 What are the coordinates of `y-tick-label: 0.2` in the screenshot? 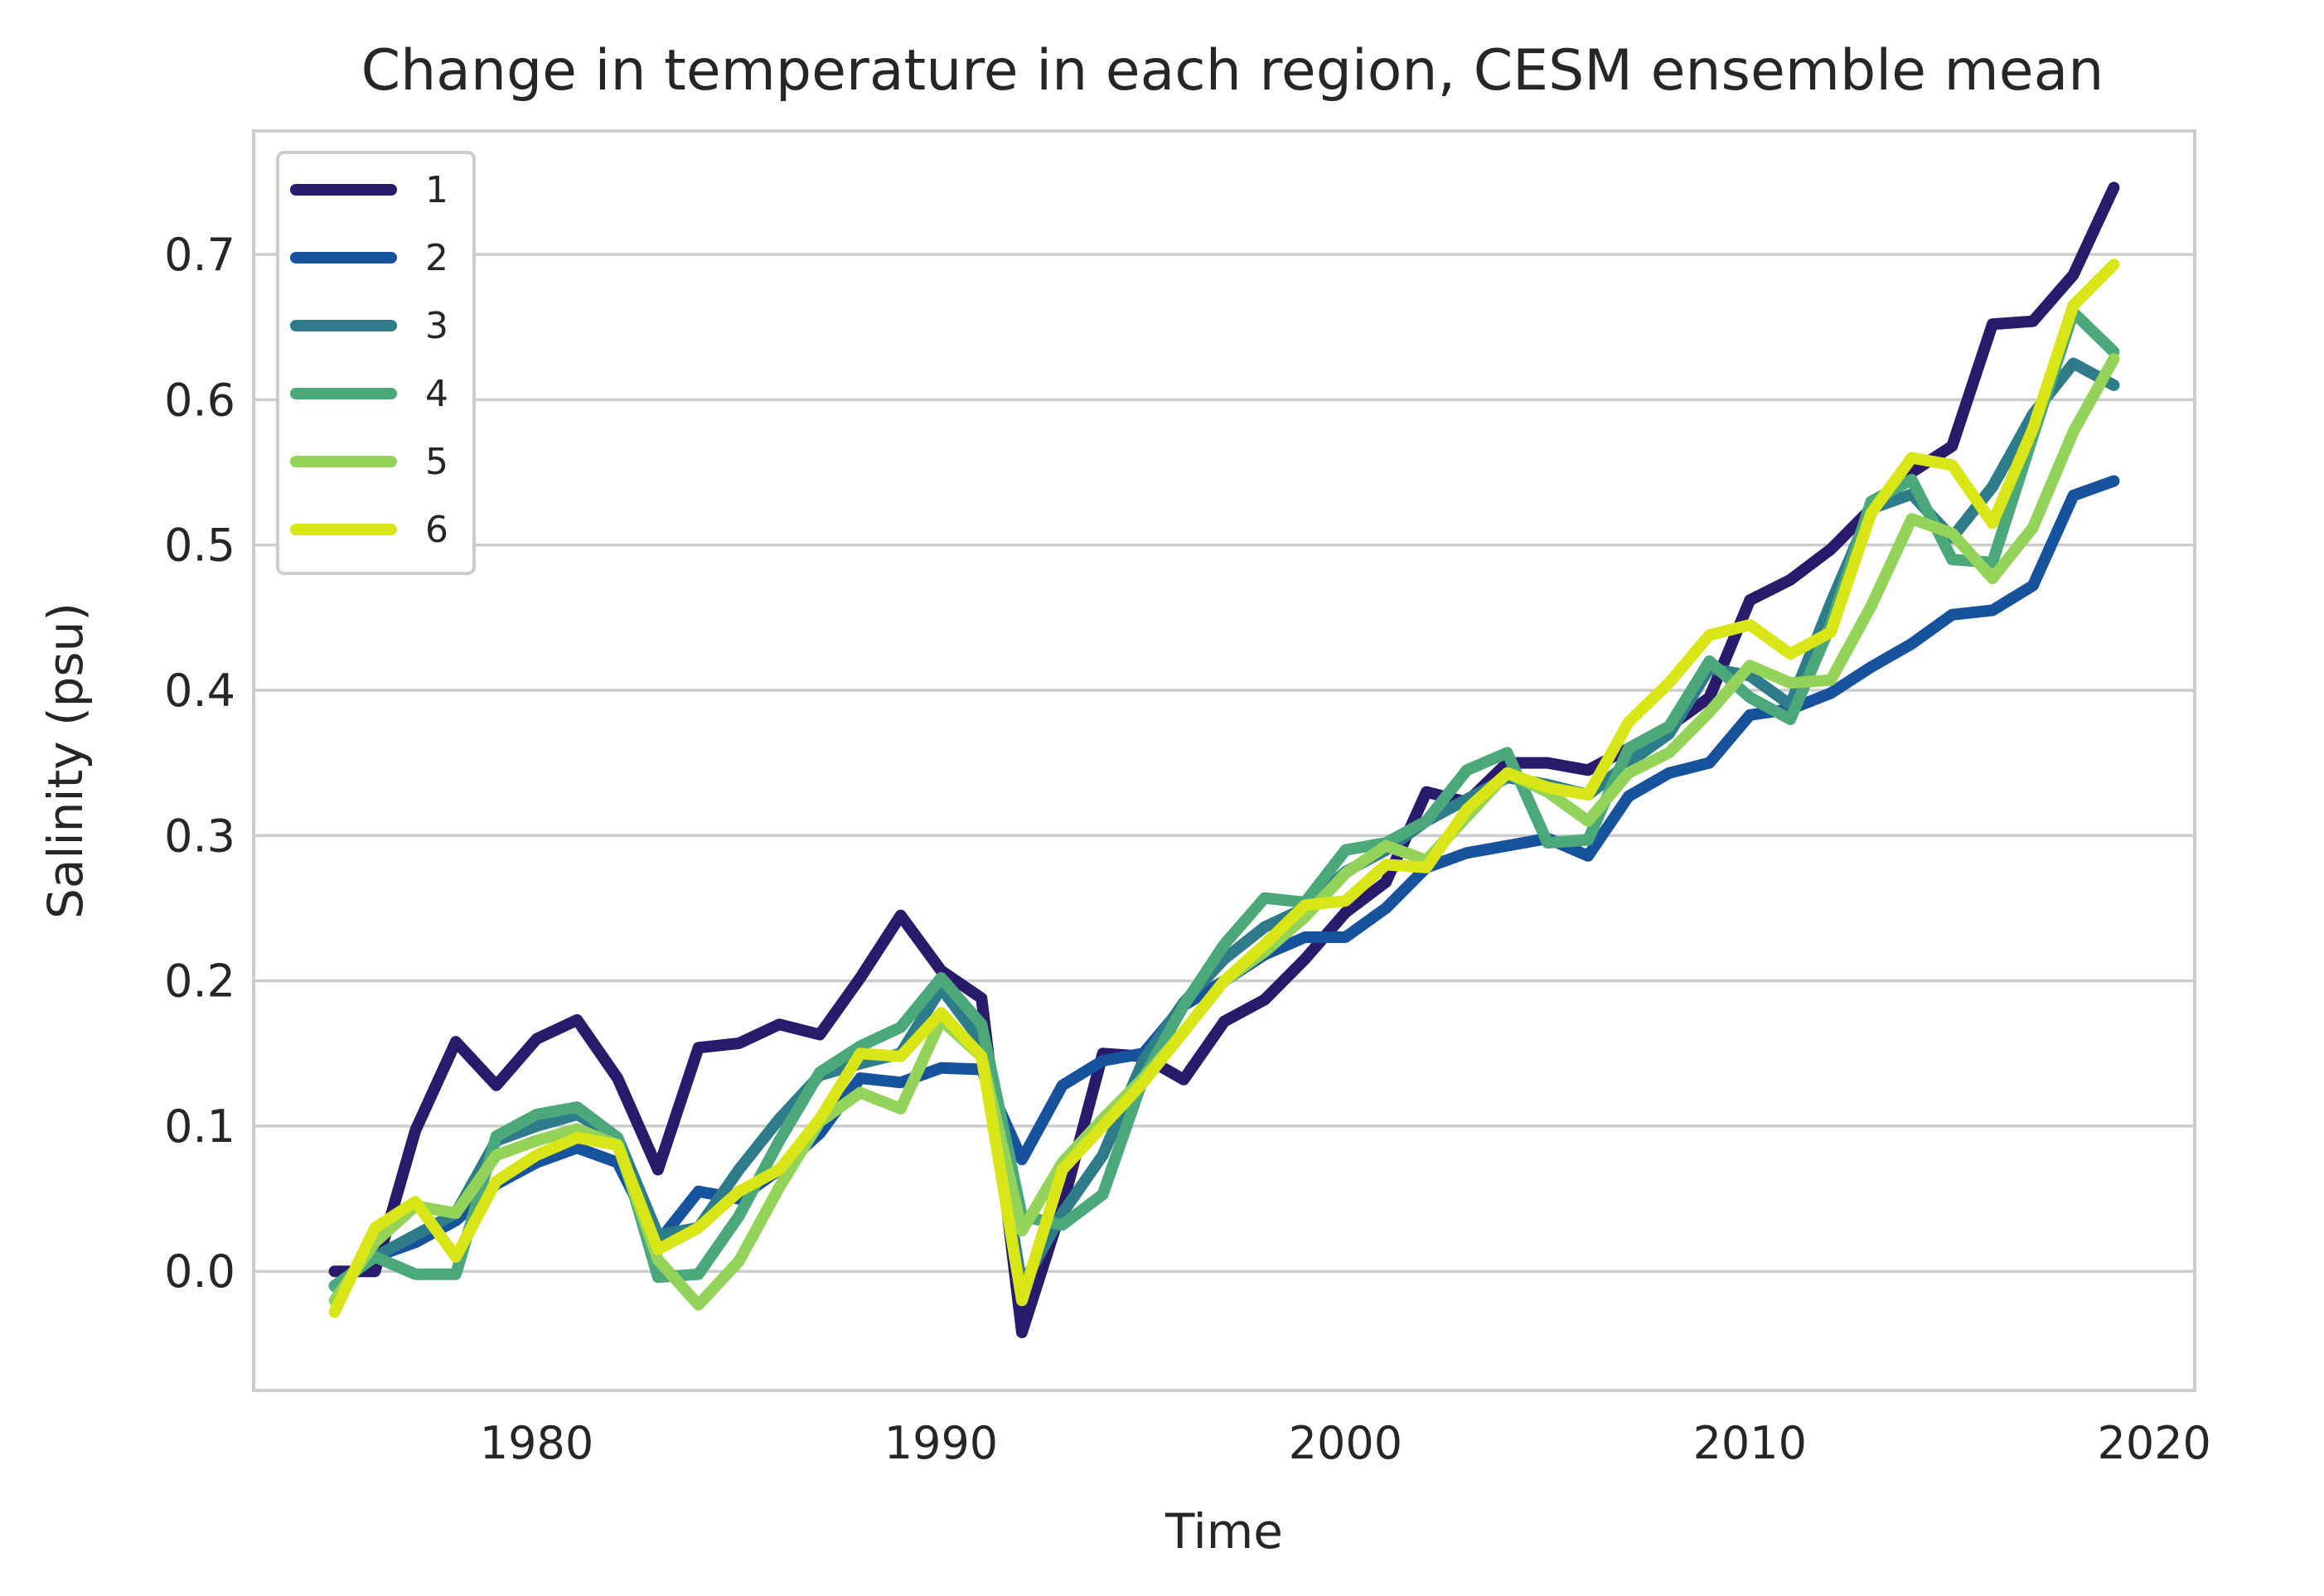 It's located at (199, 982).